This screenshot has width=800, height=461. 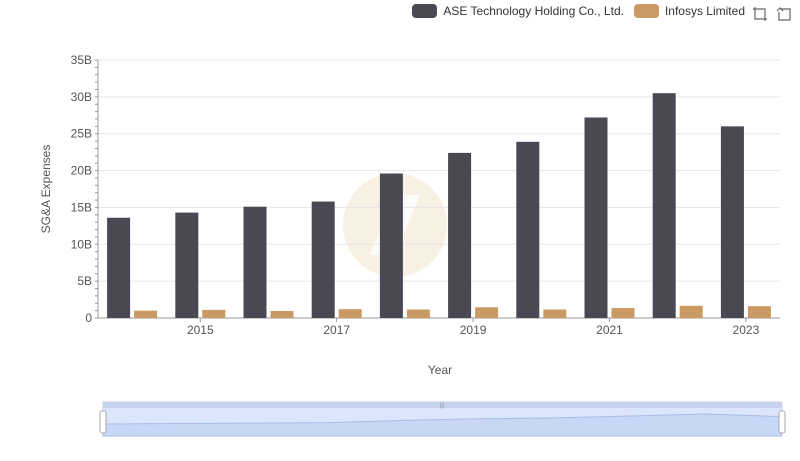 I want to click on legend-swatch-infosys, so click(x=646, y=11).